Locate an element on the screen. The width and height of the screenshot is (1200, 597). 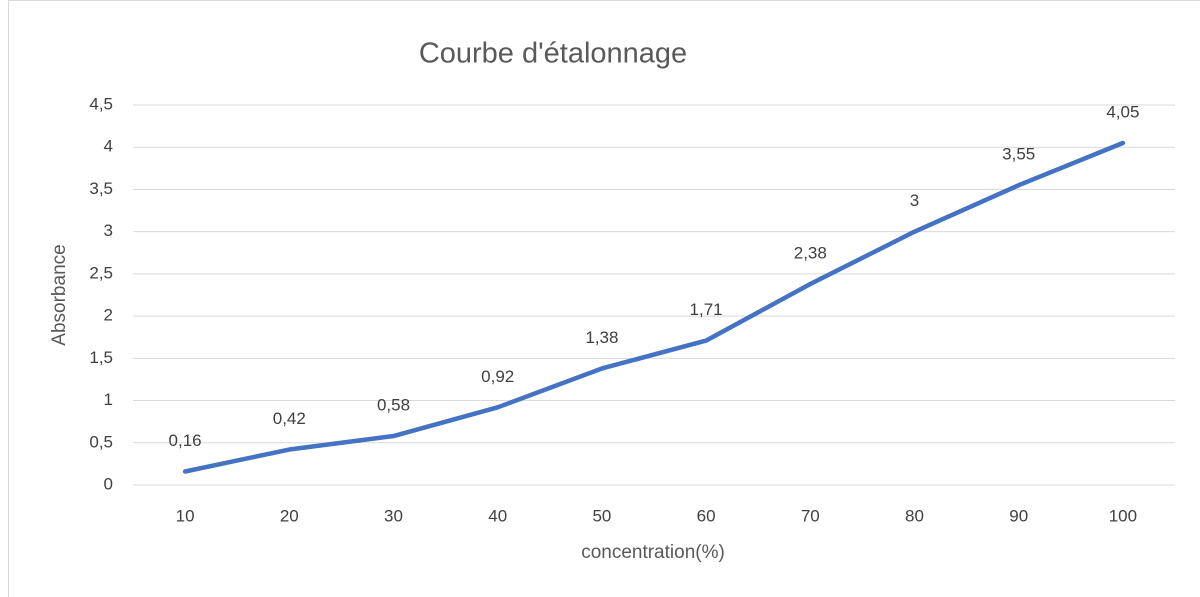
y-tick-label: 2 is located at coordinates (108, 315).